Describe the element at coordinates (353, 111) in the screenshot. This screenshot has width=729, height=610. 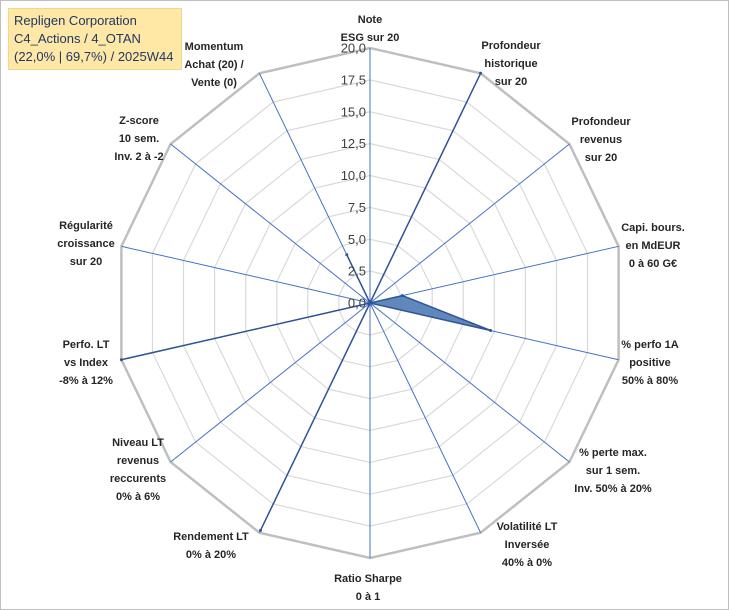
I see `tick-label: 15,0` at that location.